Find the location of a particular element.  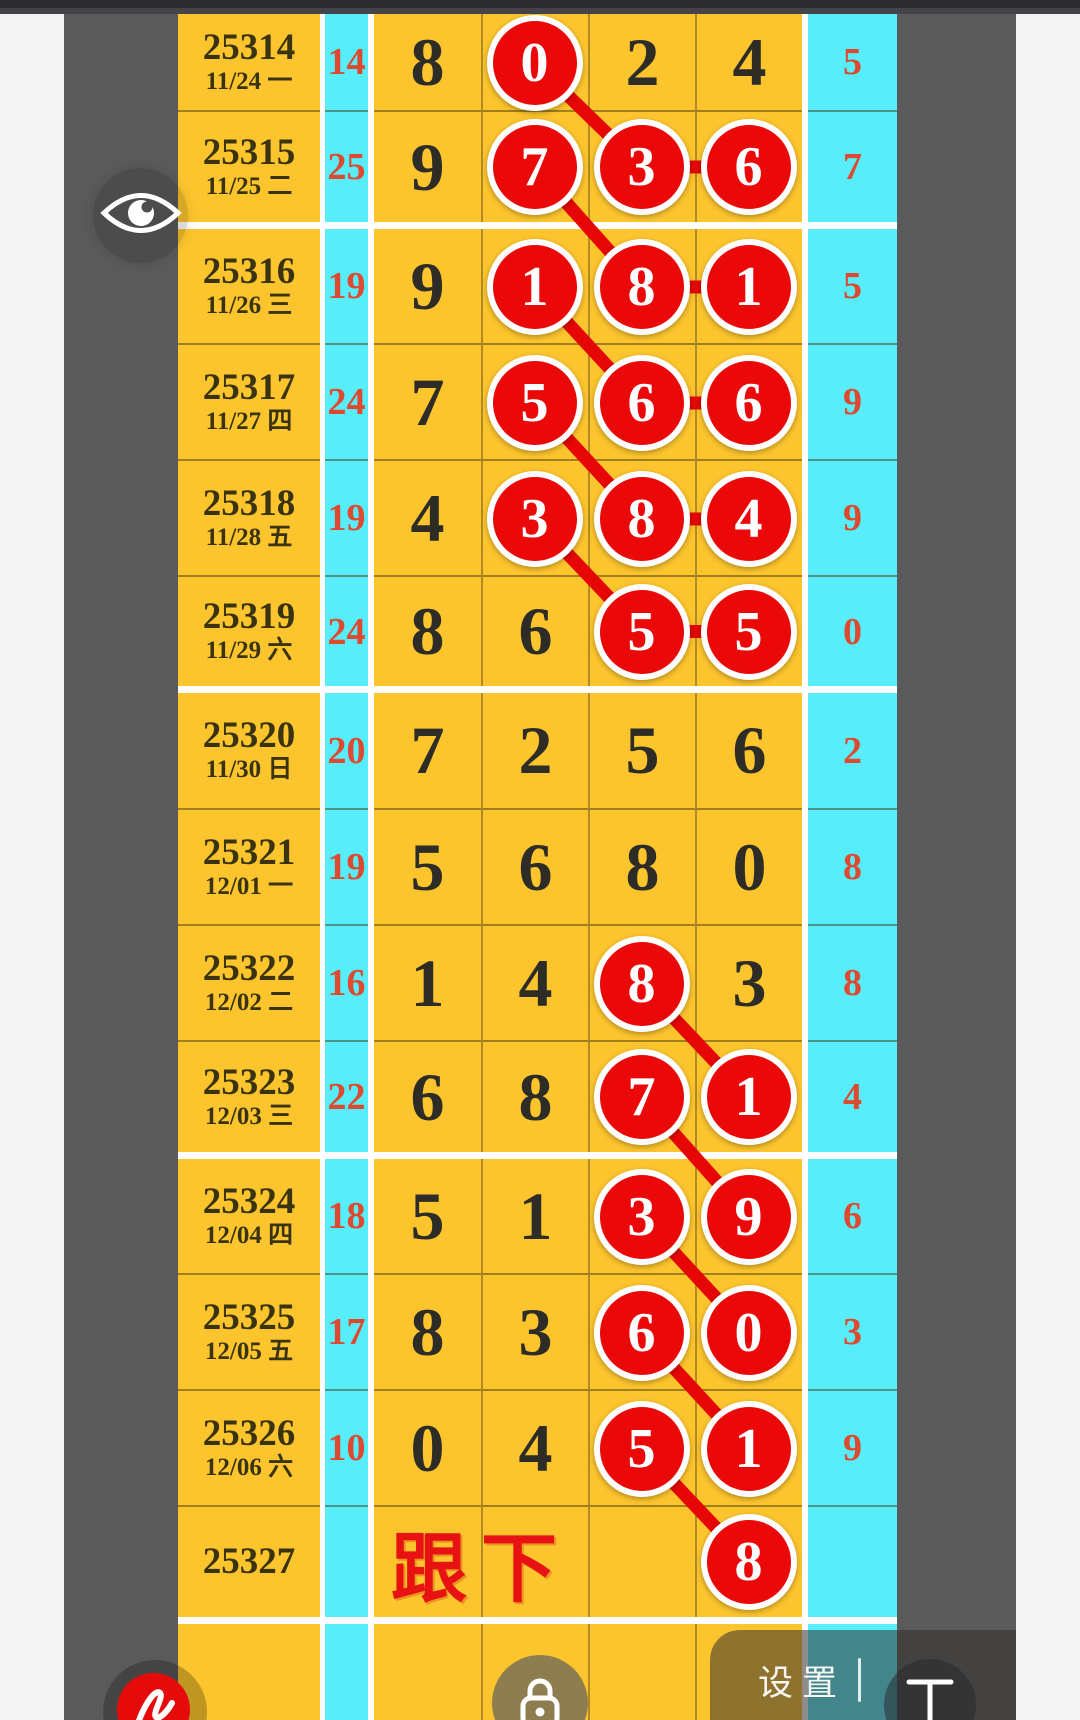

lock-icon is located at coordinates (540, 1695).